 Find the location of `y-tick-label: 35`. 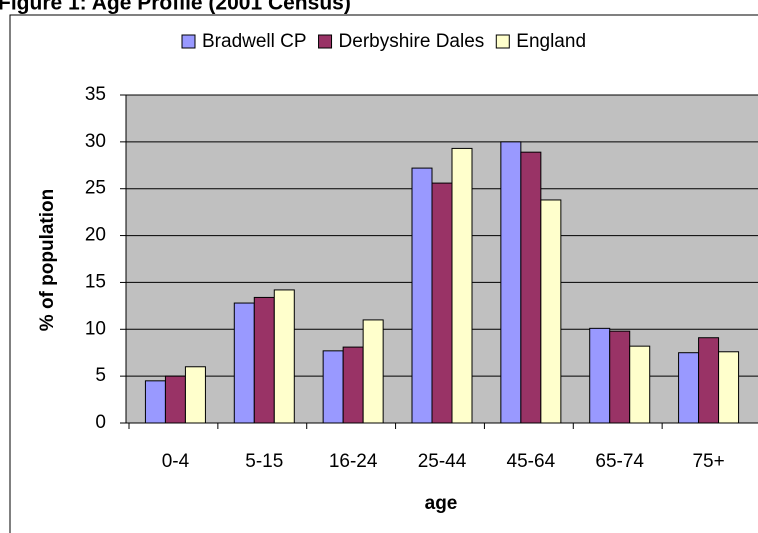

y-tick-label: 35 is located at coordinates (95, 94).